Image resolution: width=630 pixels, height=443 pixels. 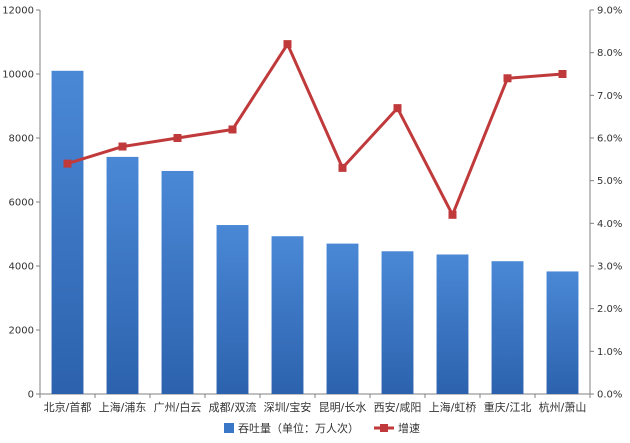 What do you see at coordinates (18, 75) in the screenshot?
I see `y-left-tick-label: 10000` at bounding box center [18, 75].